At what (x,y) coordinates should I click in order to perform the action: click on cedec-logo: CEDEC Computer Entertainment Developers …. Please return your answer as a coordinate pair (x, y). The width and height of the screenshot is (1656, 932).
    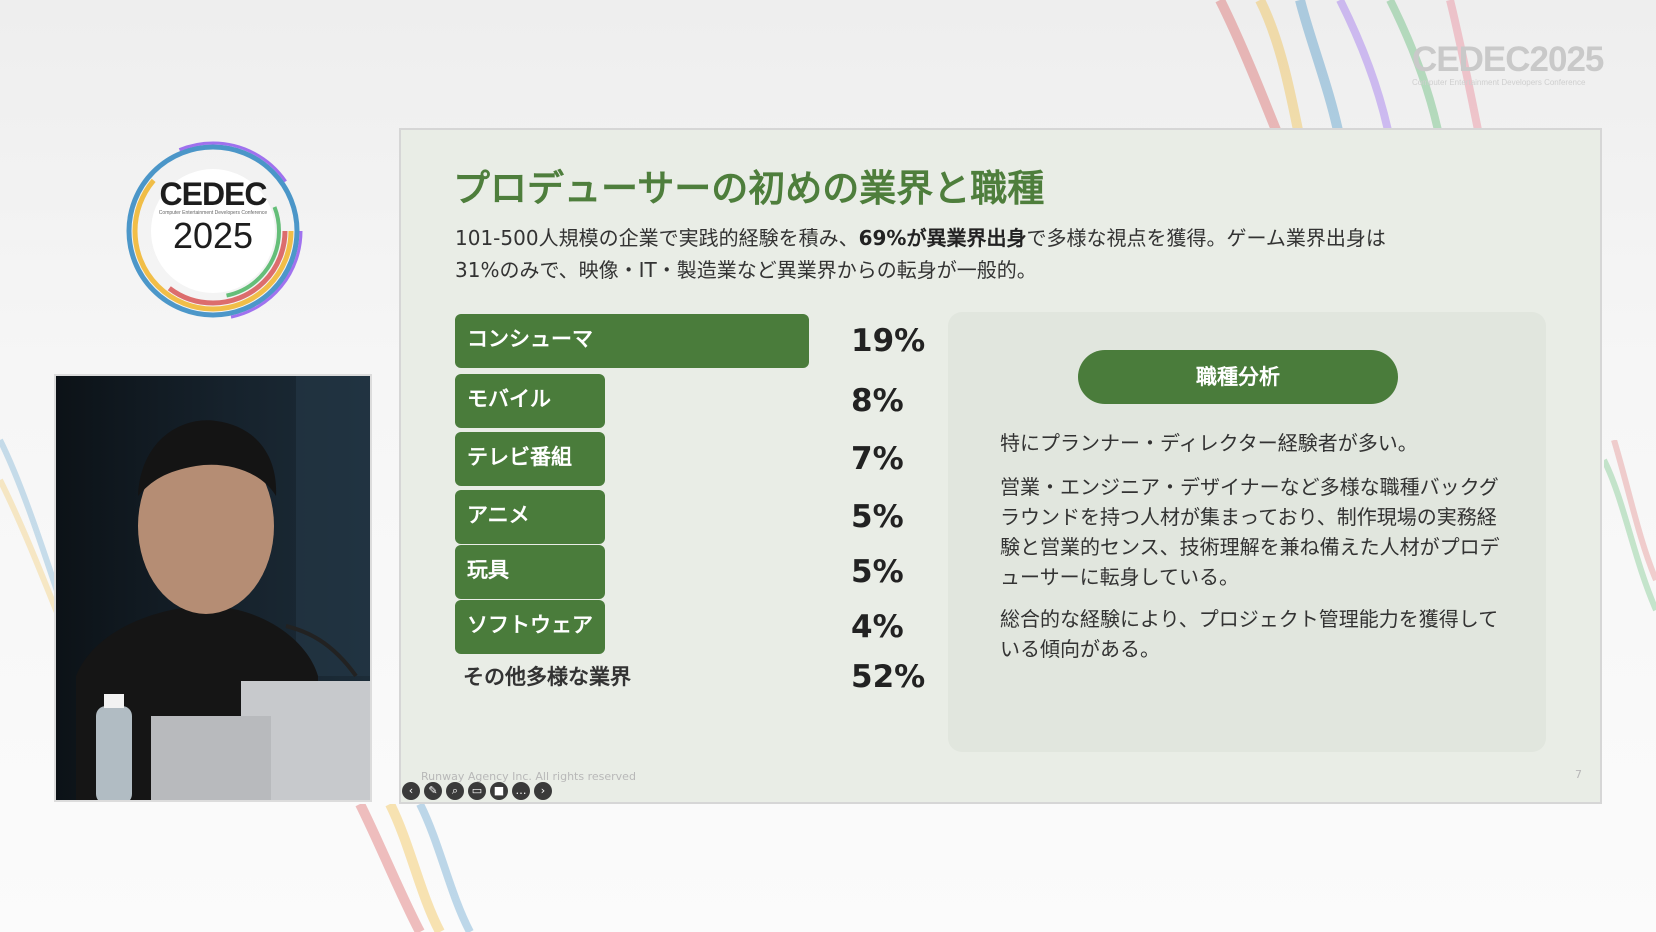
    Looking at the image, I should click on (213, 231).